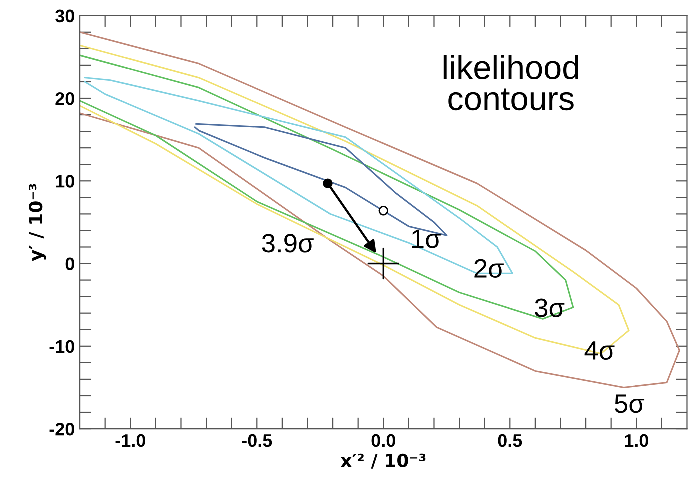 This screenshot has height=496, width=690. I want to click on x-axis-title: x′² / 10⁻³, so click(383, 461).